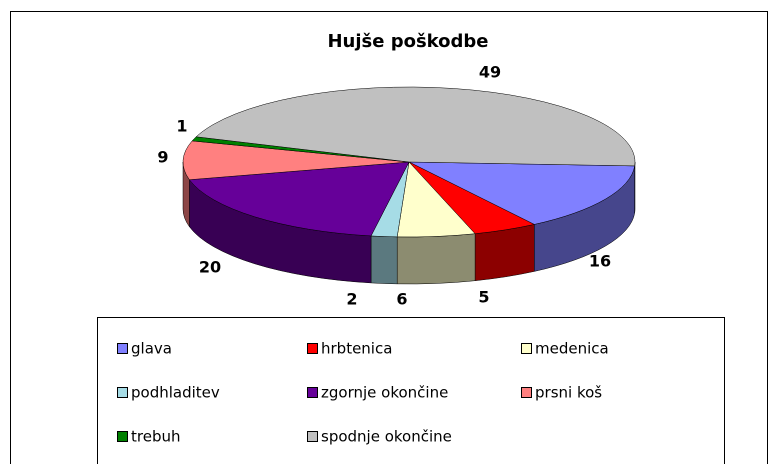 This screenshot has width=778, height=464. What do you see at coordinates (162, 157) in the screenshot?
I see `data-label: 9` at bounding box center [162, 157].